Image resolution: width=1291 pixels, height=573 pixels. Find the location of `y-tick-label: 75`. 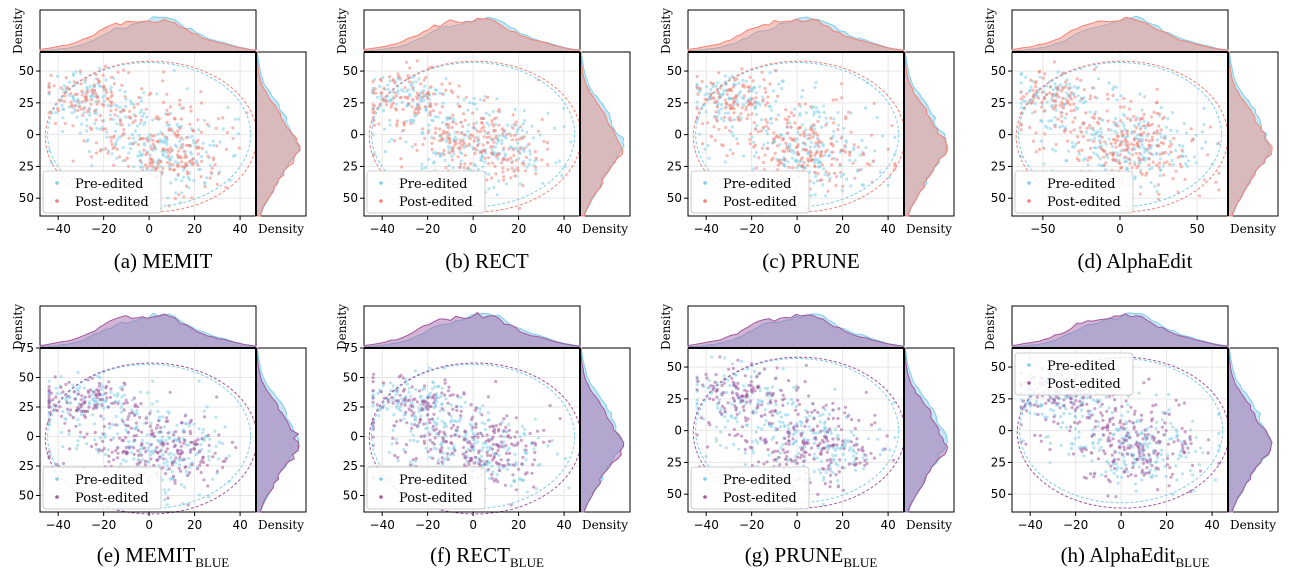

y-tick-label: 75 is located at coordinates (26, 348).